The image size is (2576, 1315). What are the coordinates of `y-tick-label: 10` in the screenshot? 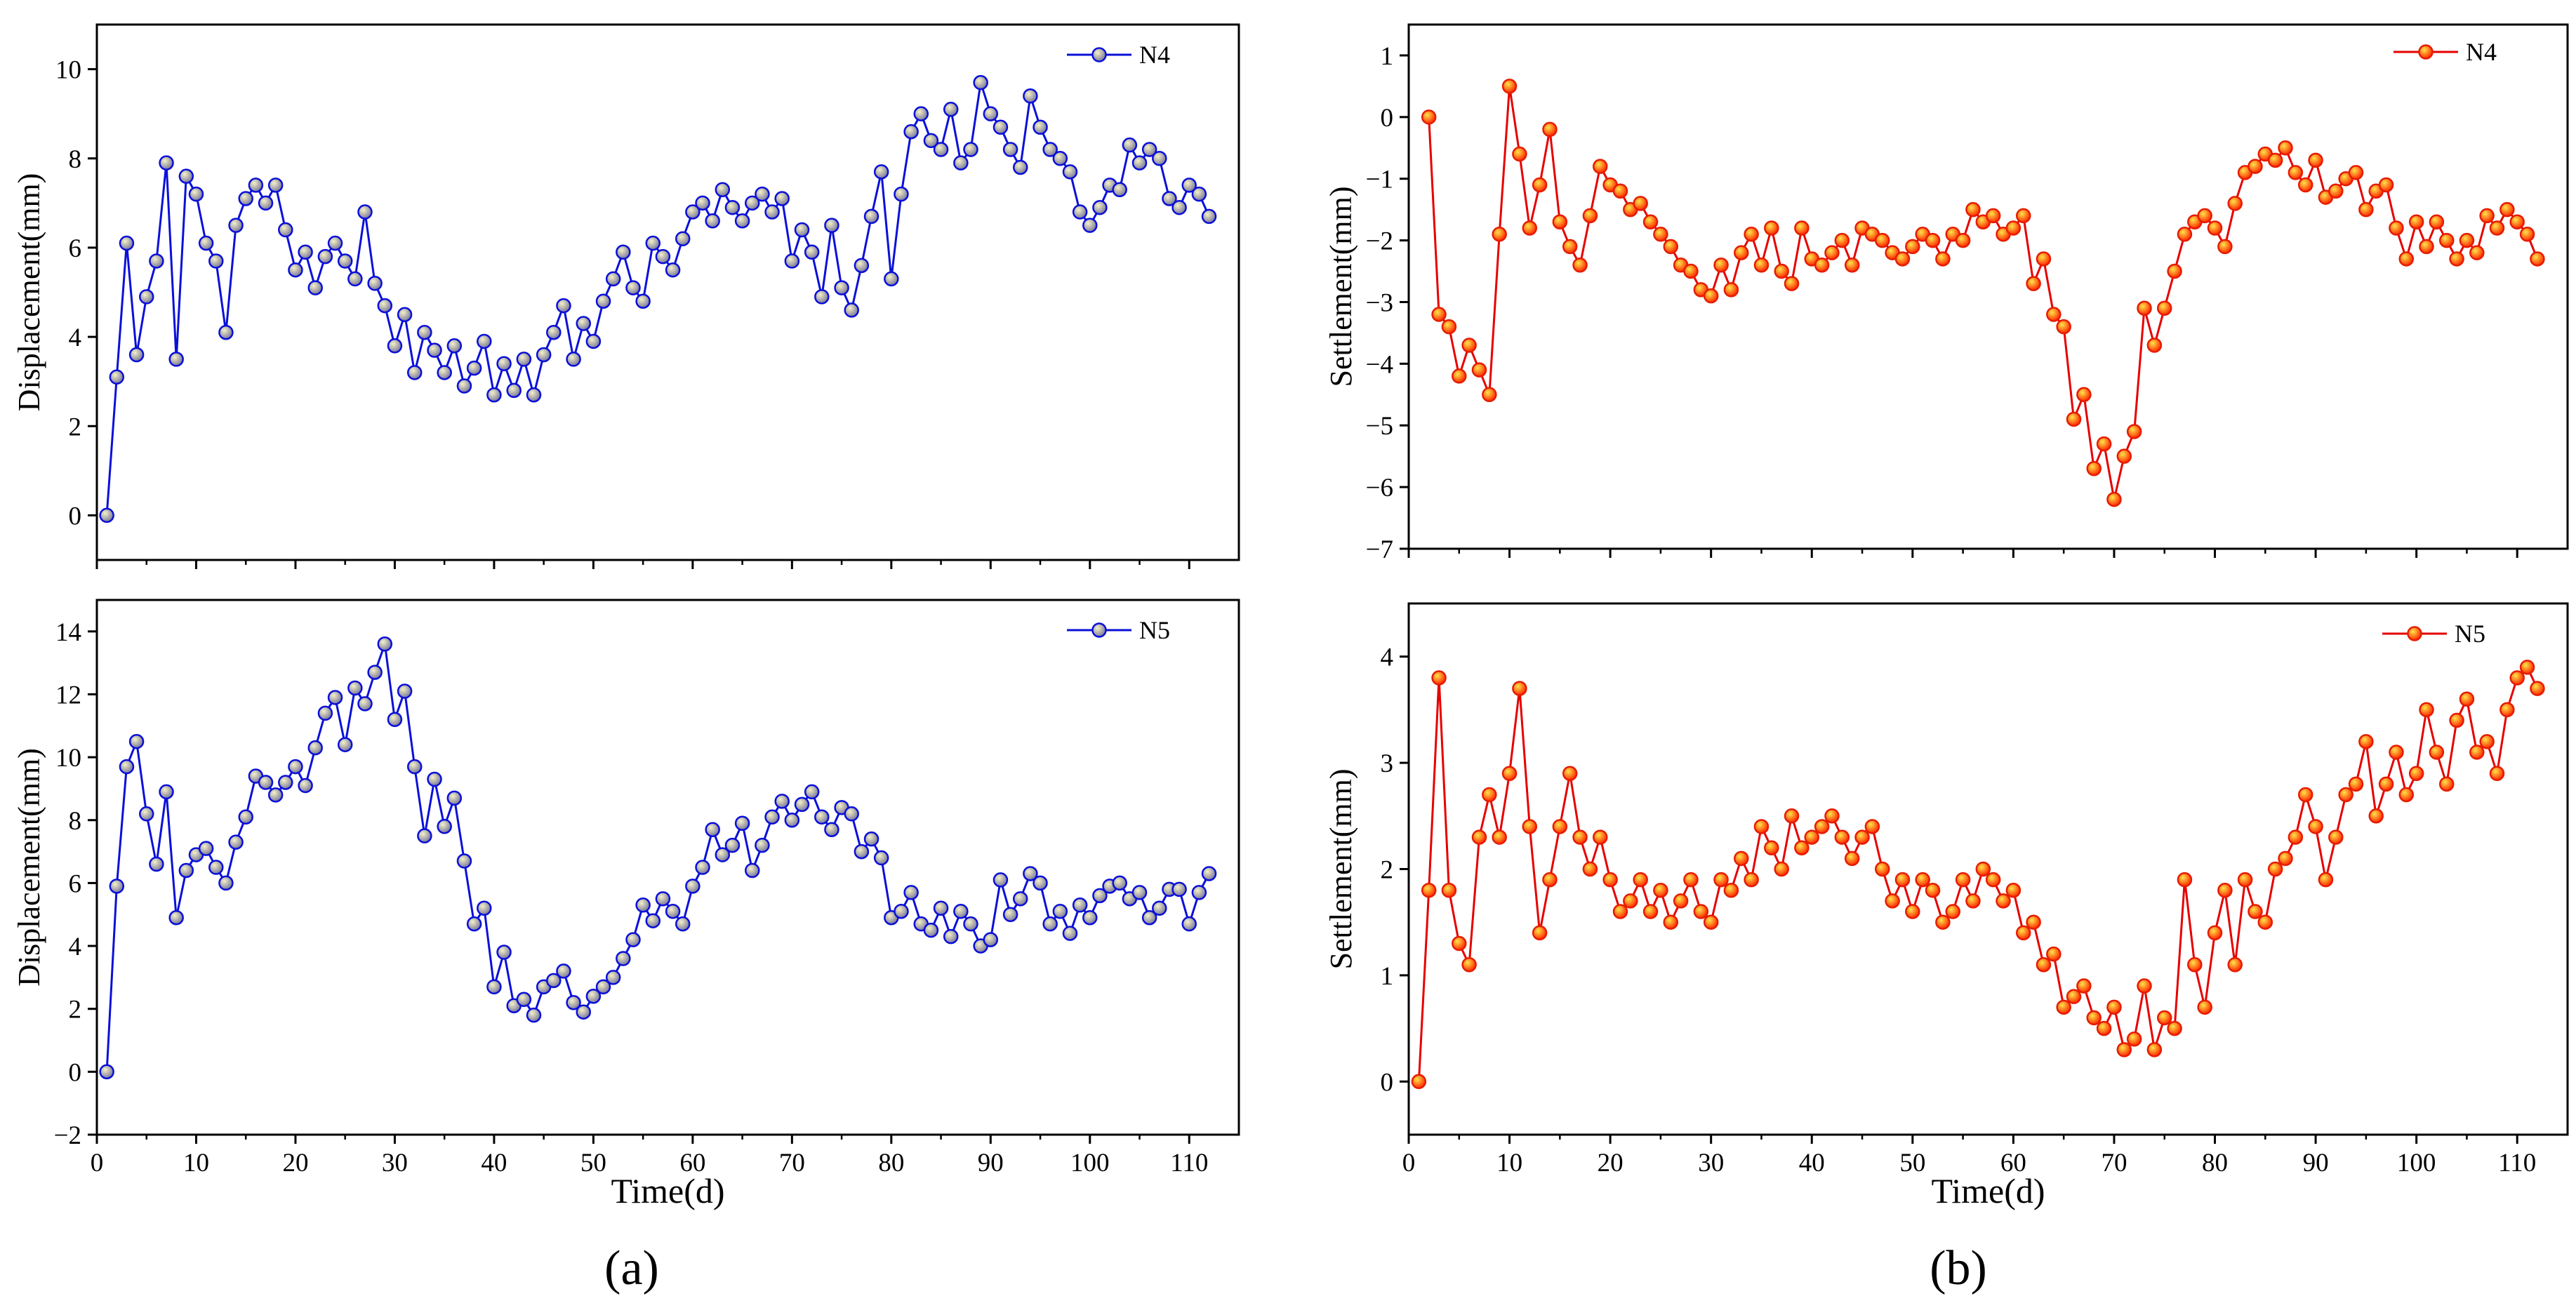 It's located at (68, 758).